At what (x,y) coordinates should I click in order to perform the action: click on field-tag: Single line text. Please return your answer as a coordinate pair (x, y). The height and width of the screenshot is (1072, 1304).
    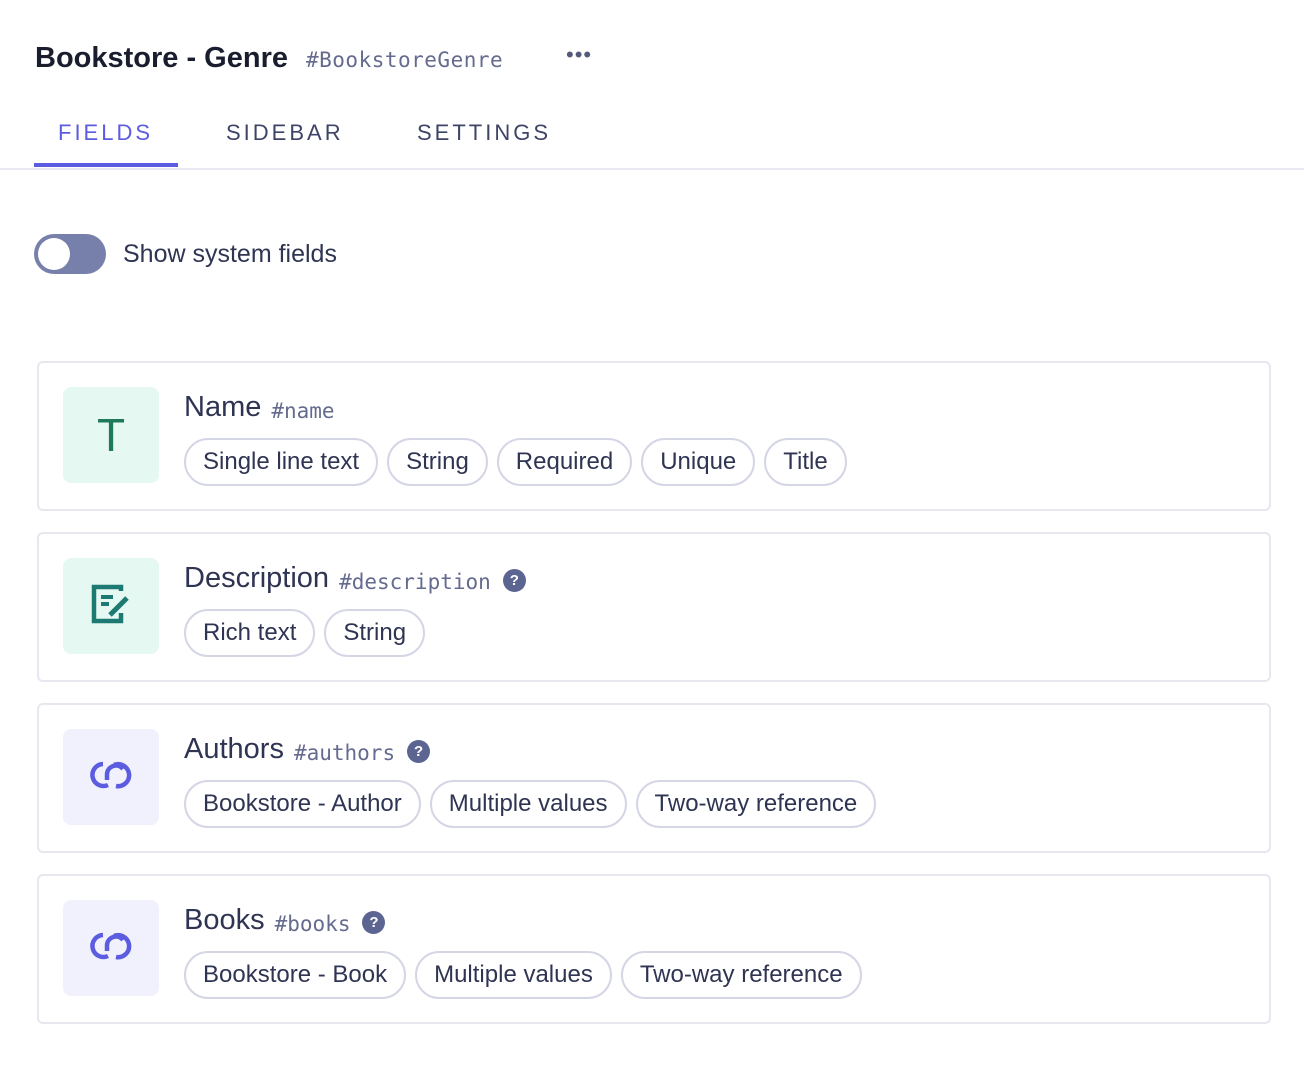
    Looking at the image, I should click on (281, 462).